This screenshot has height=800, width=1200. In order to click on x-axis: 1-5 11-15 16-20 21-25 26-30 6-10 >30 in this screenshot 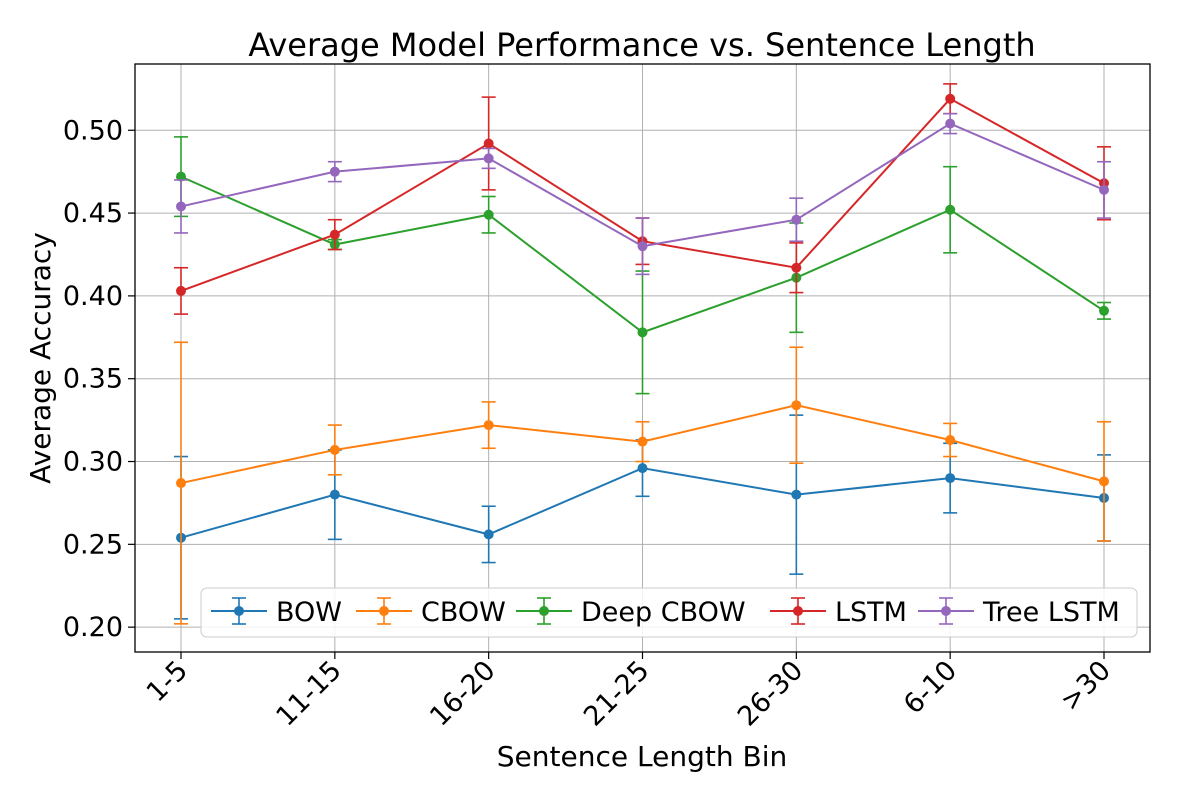, I will do `click(629, 692)`.